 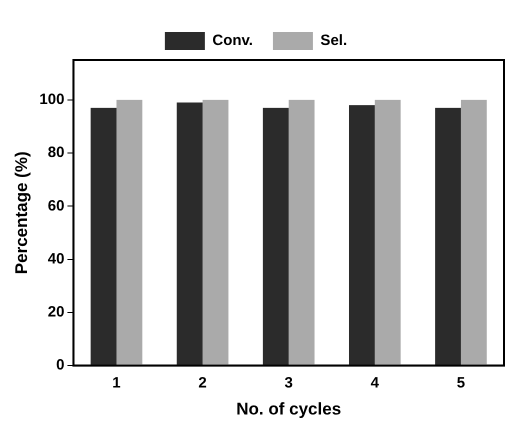 I want to click on y-tick-label: 100, so click(x=51, y=99).